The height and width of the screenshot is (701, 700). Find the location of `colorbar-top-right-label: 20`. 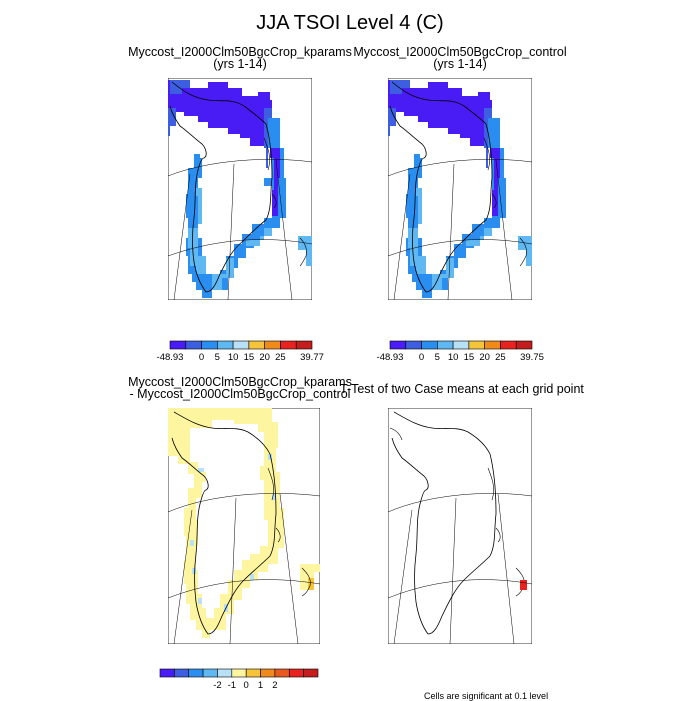

colorbar-top-right-label: 20 is located at coordinates (484, 357).